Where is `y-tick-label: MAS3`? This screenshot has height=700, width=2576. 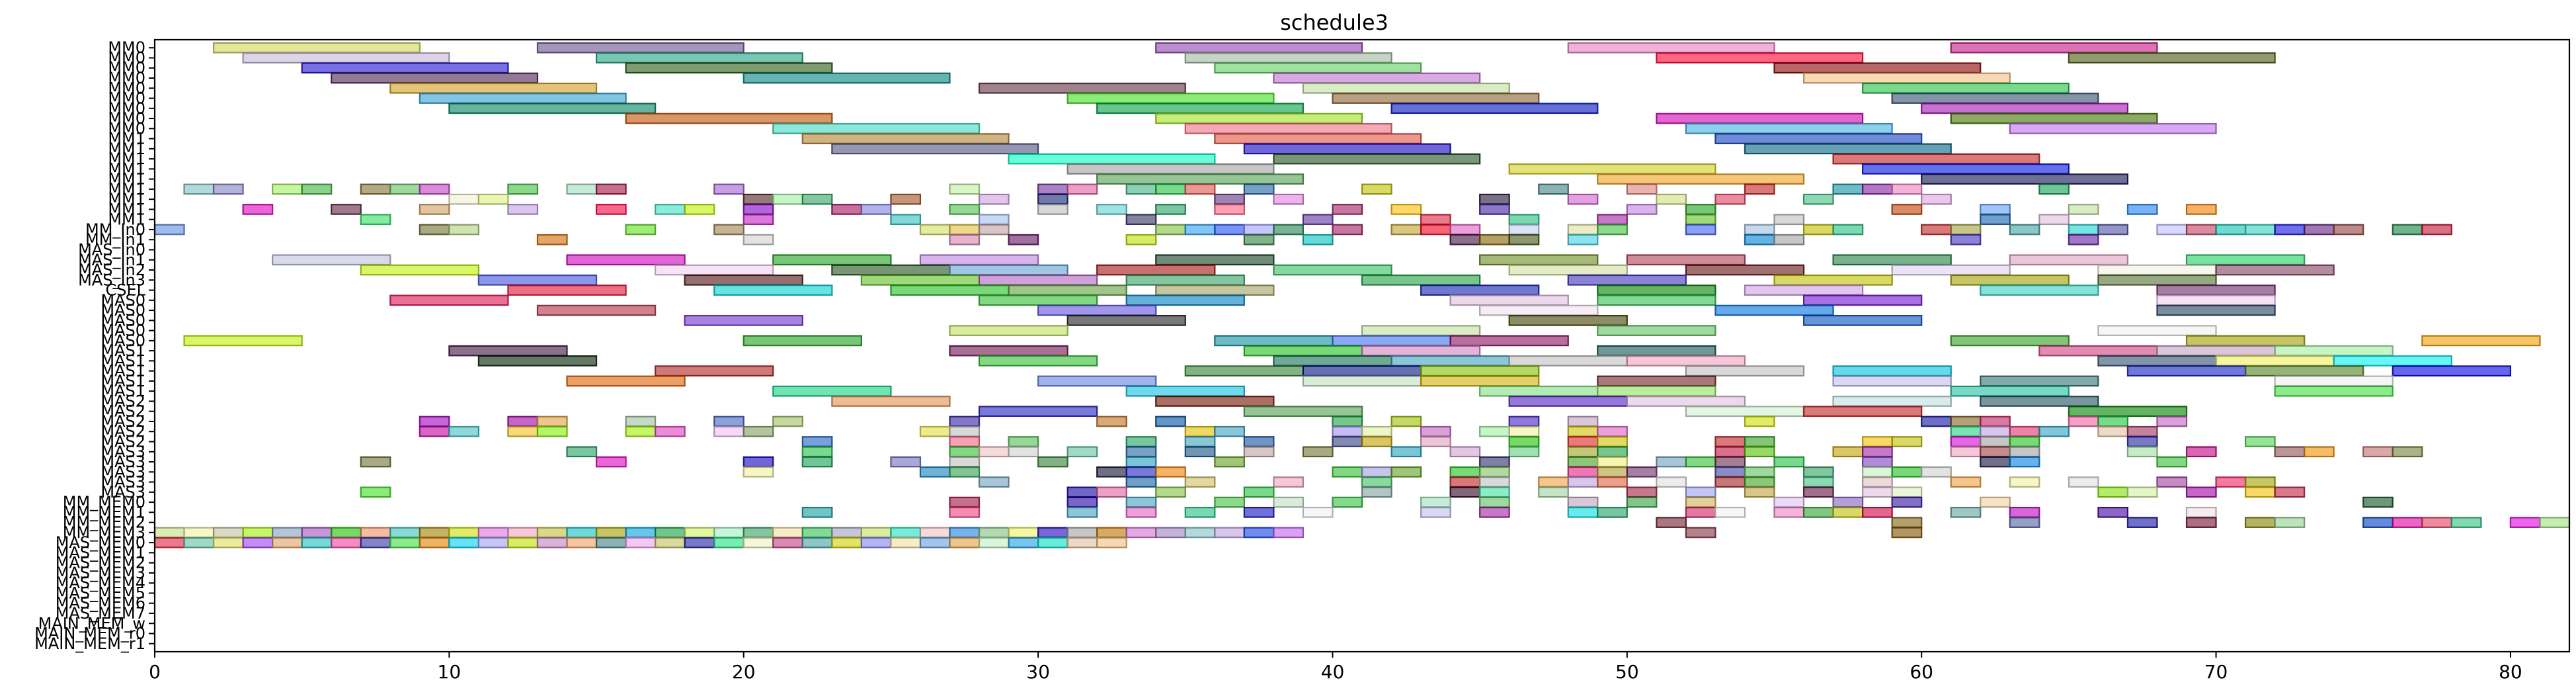
y-tick-label: MAS3 is located at coordinates (123, 462).